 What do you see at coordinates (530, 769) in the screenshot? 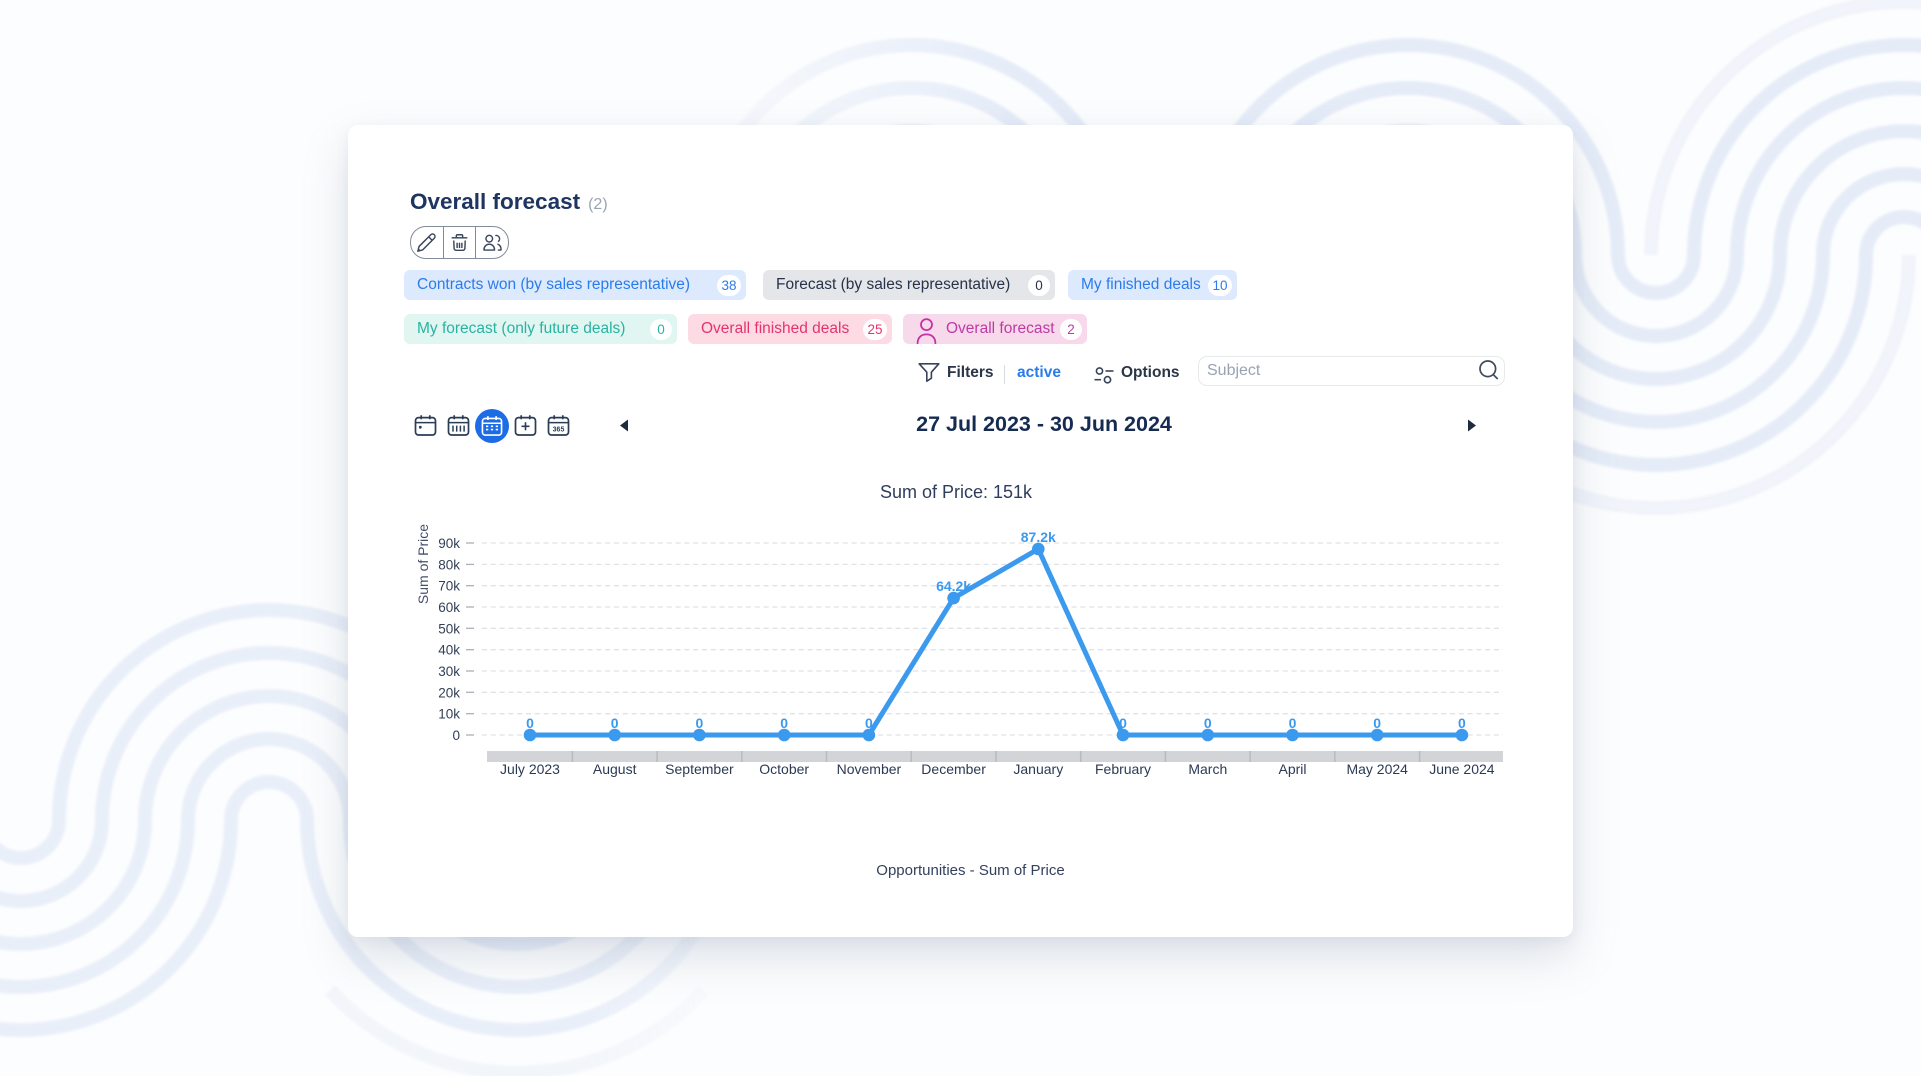
I see `svg-text: July 2023` at bounding box center [530, 769].